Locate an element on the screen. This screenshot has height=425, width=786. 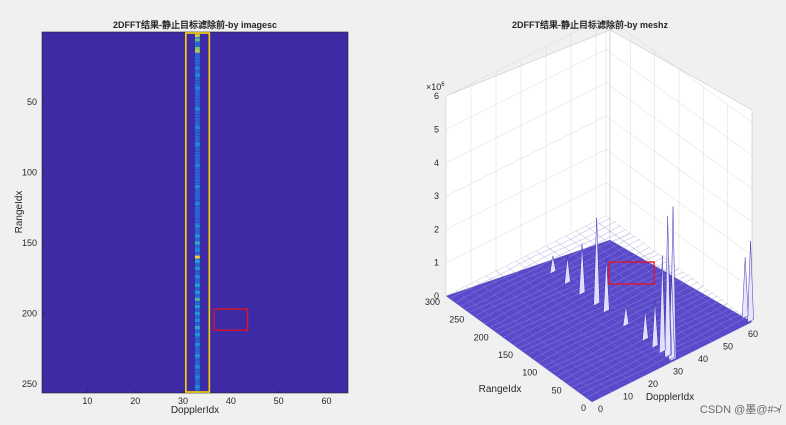
red-highlight-box is located at coordinates (231, 319).